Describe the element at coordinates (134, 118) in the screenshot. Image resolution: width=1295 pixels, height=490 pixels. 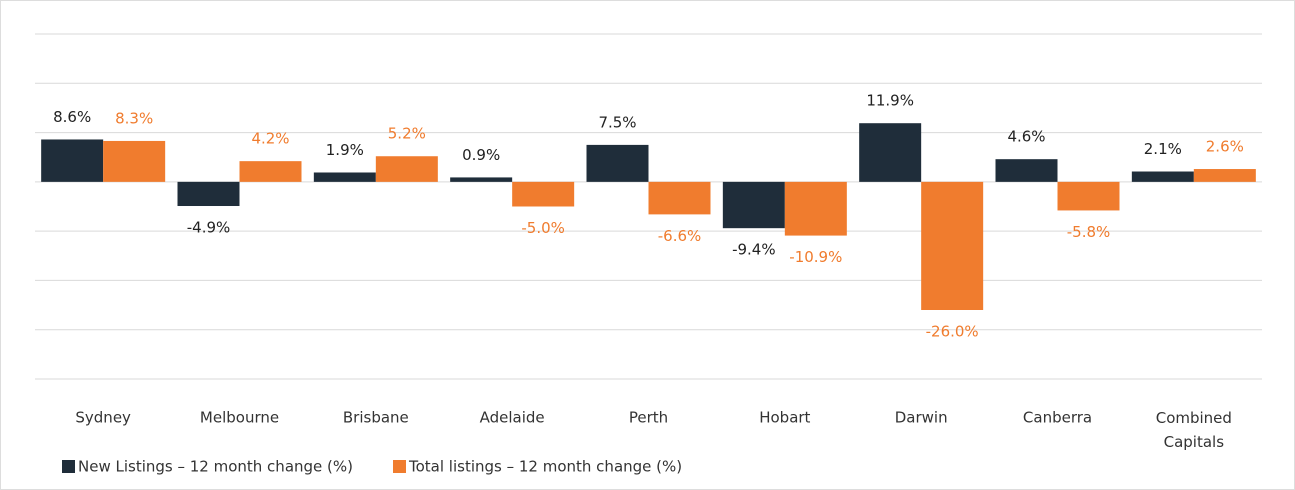
I see `data-label: 8.3%` at that location.